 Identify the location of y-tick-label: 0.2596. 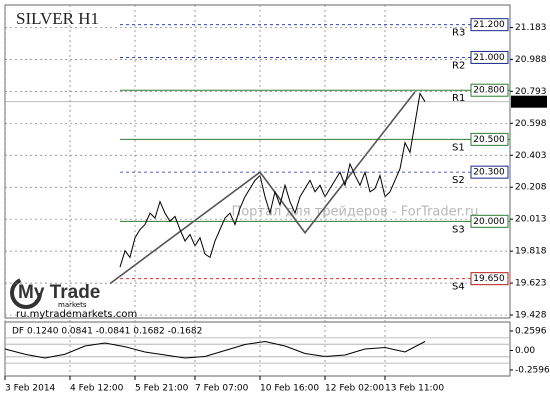
(531, 332).